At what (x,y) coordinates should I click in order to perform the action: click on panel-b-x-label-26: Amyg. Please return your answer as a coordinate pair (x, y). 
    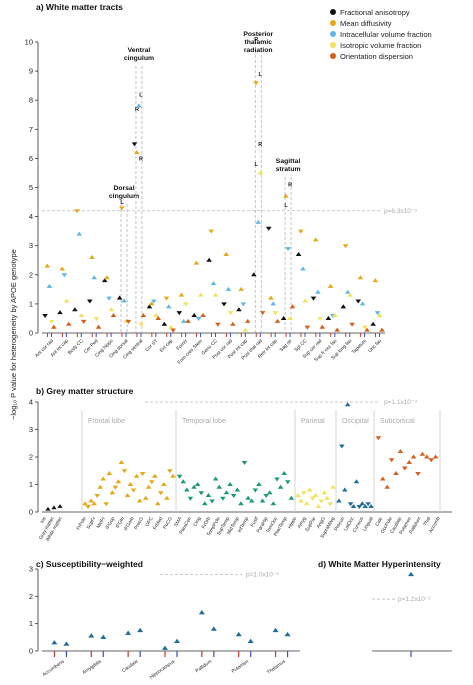
    Looking at the image, I should click on (301, 523).